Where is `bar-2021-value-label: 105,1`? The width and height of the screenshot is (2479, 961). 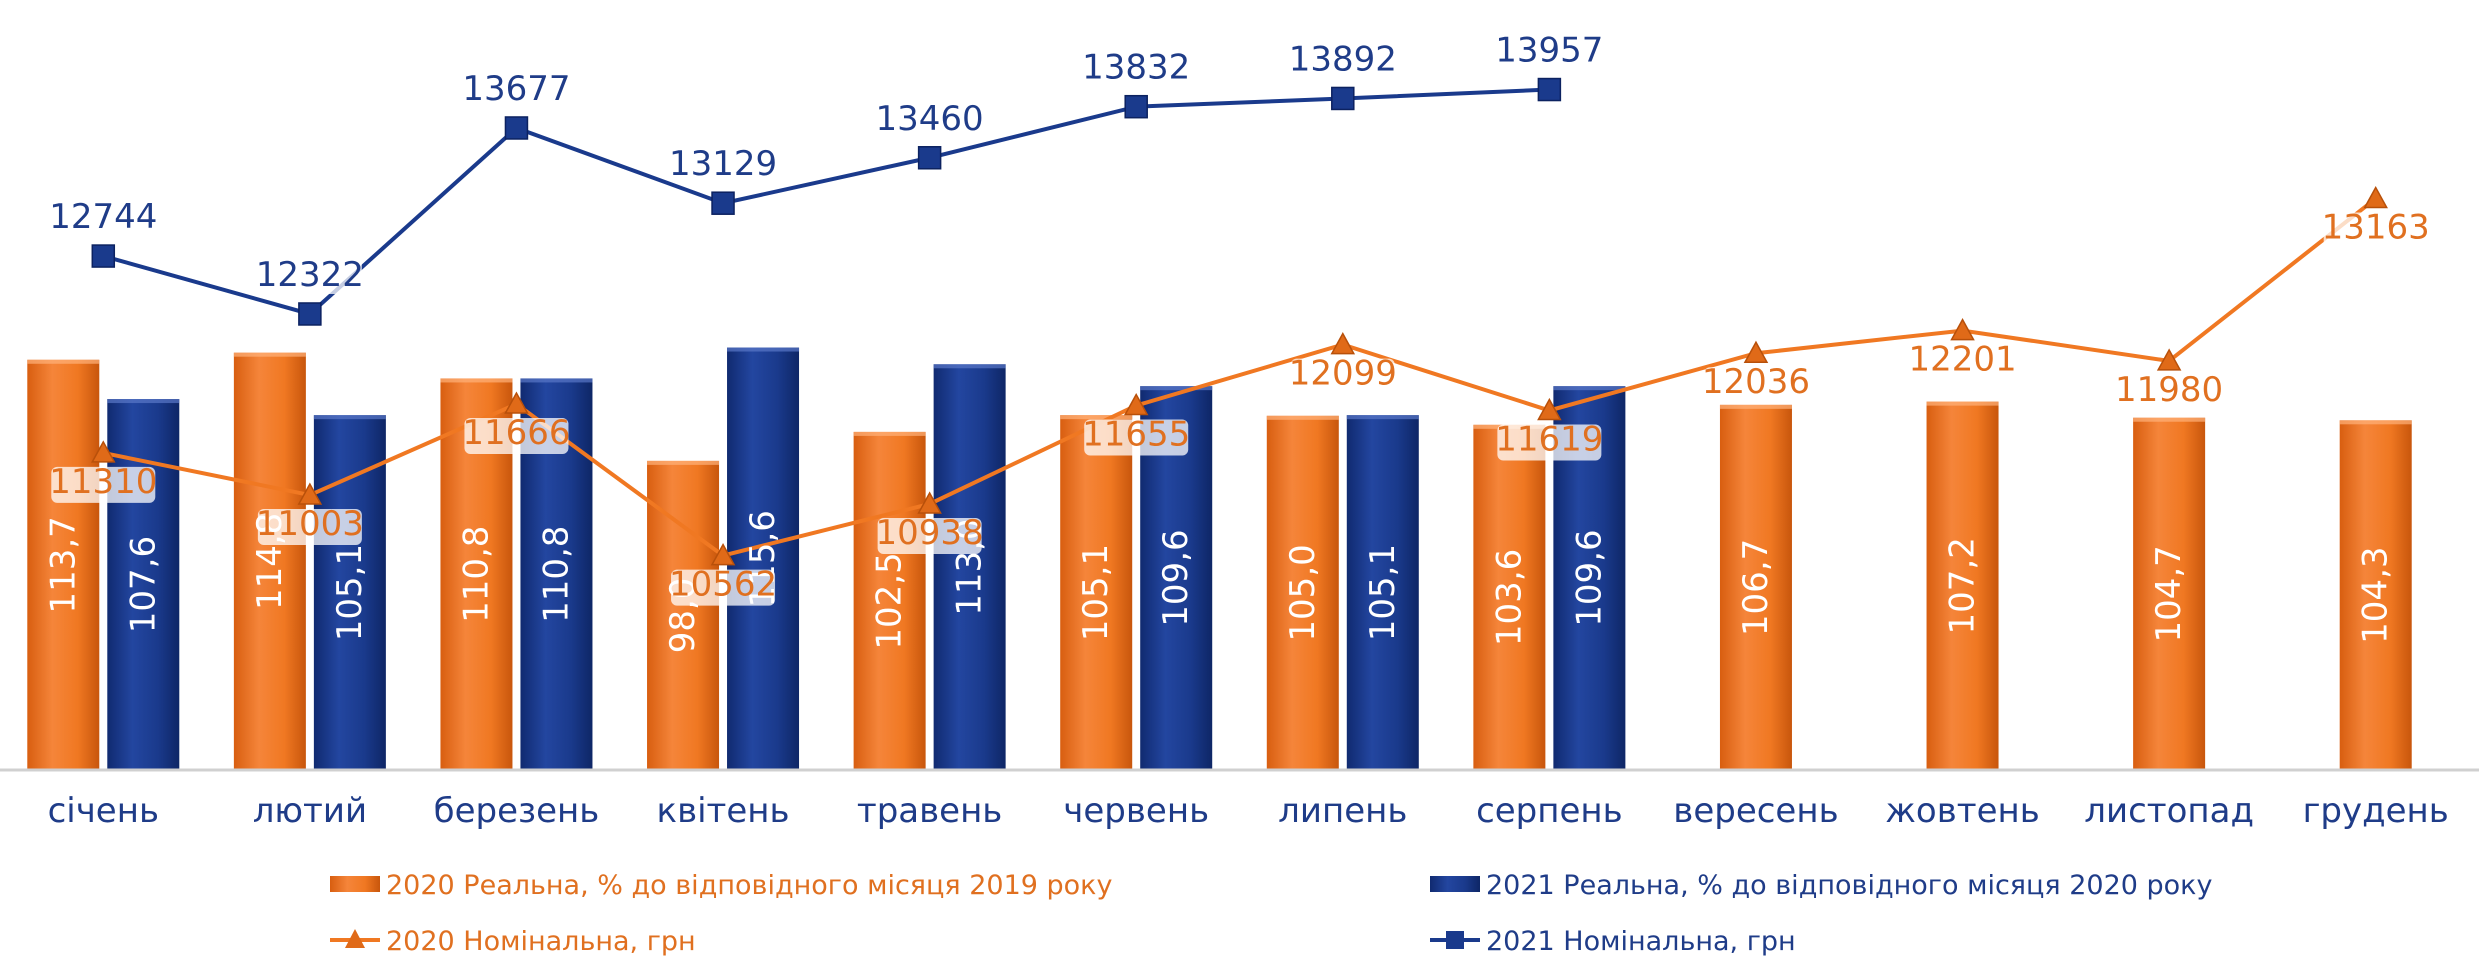 bar-2021-value-label: 105,1 is located at coordinates (1383, 592).